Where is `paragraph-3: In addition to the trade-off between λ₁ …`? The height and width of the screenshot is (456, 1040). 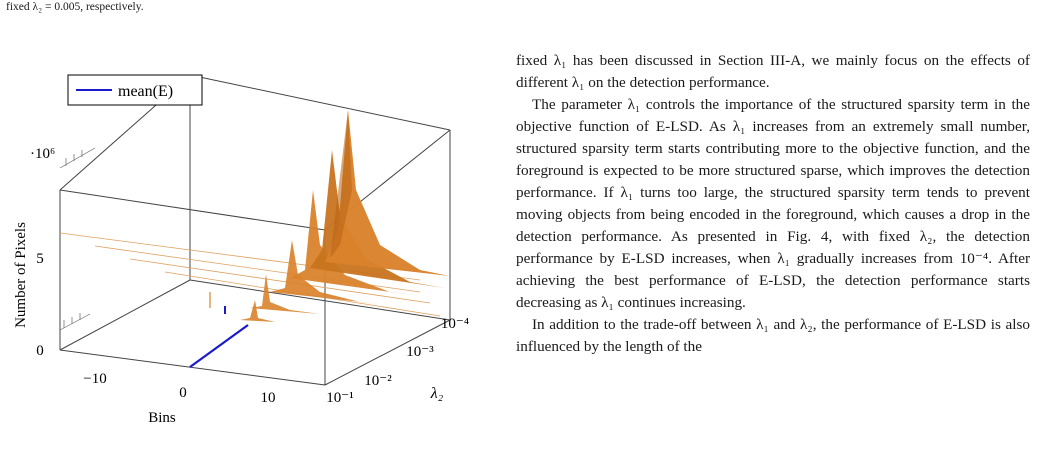
paragraph-3: In addition to the trade-off between λ₁ … is located at coordinates (773, 335).